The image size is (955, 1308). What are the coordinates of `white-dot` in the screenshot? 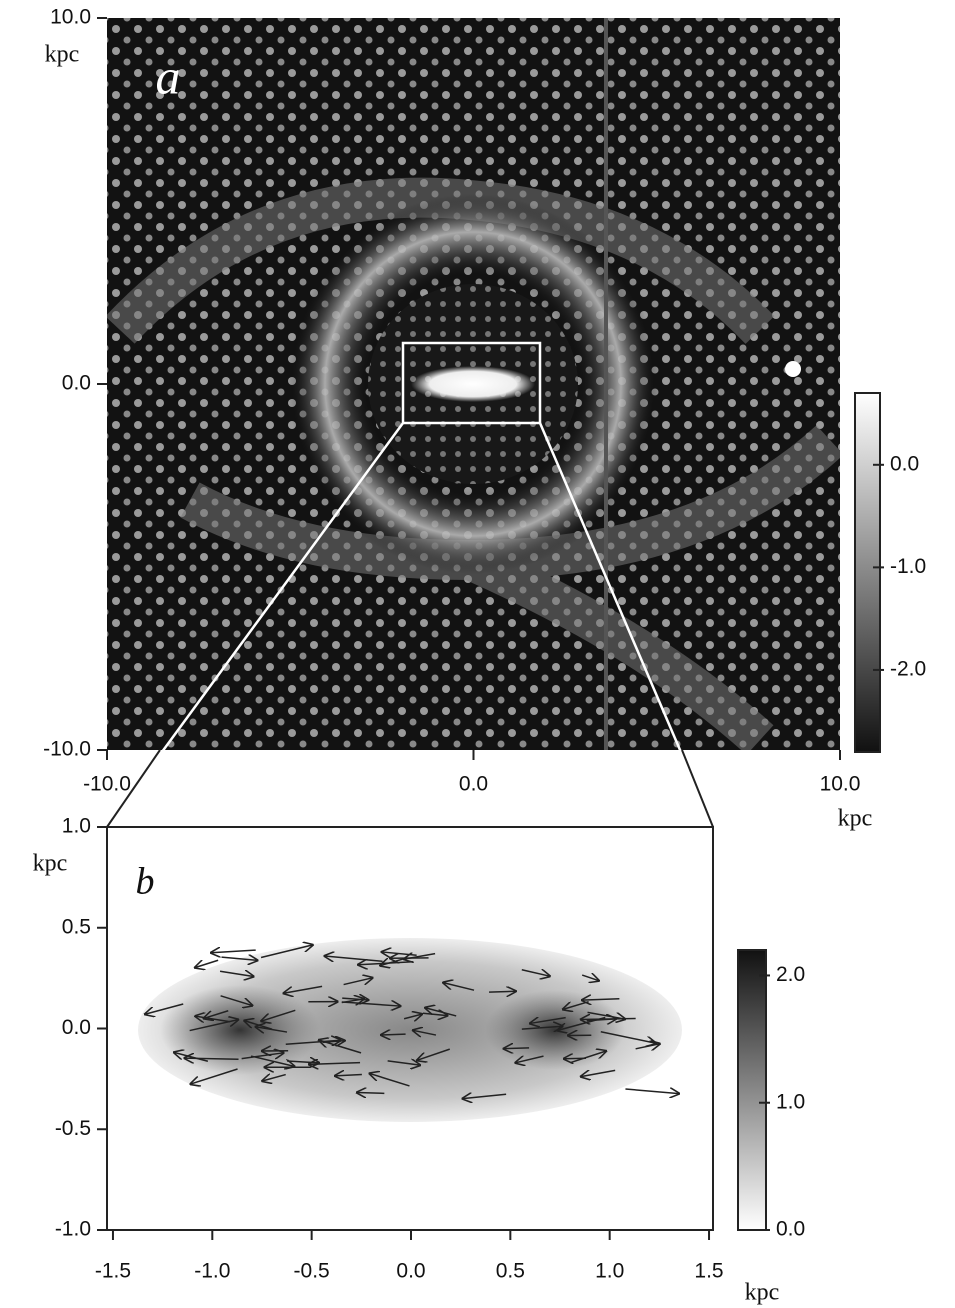 It's located at (793, 369).